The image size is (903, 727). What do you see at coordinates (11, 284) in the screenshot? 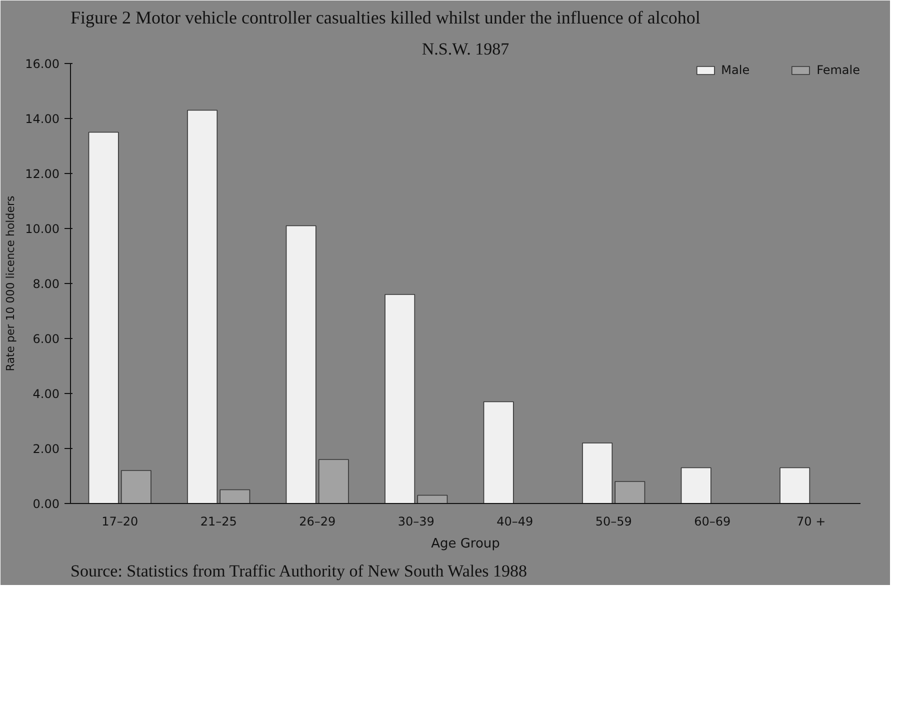
I see `y-axis-title: Rate per 10 000 licence holders` at bounding box center [11, 284].